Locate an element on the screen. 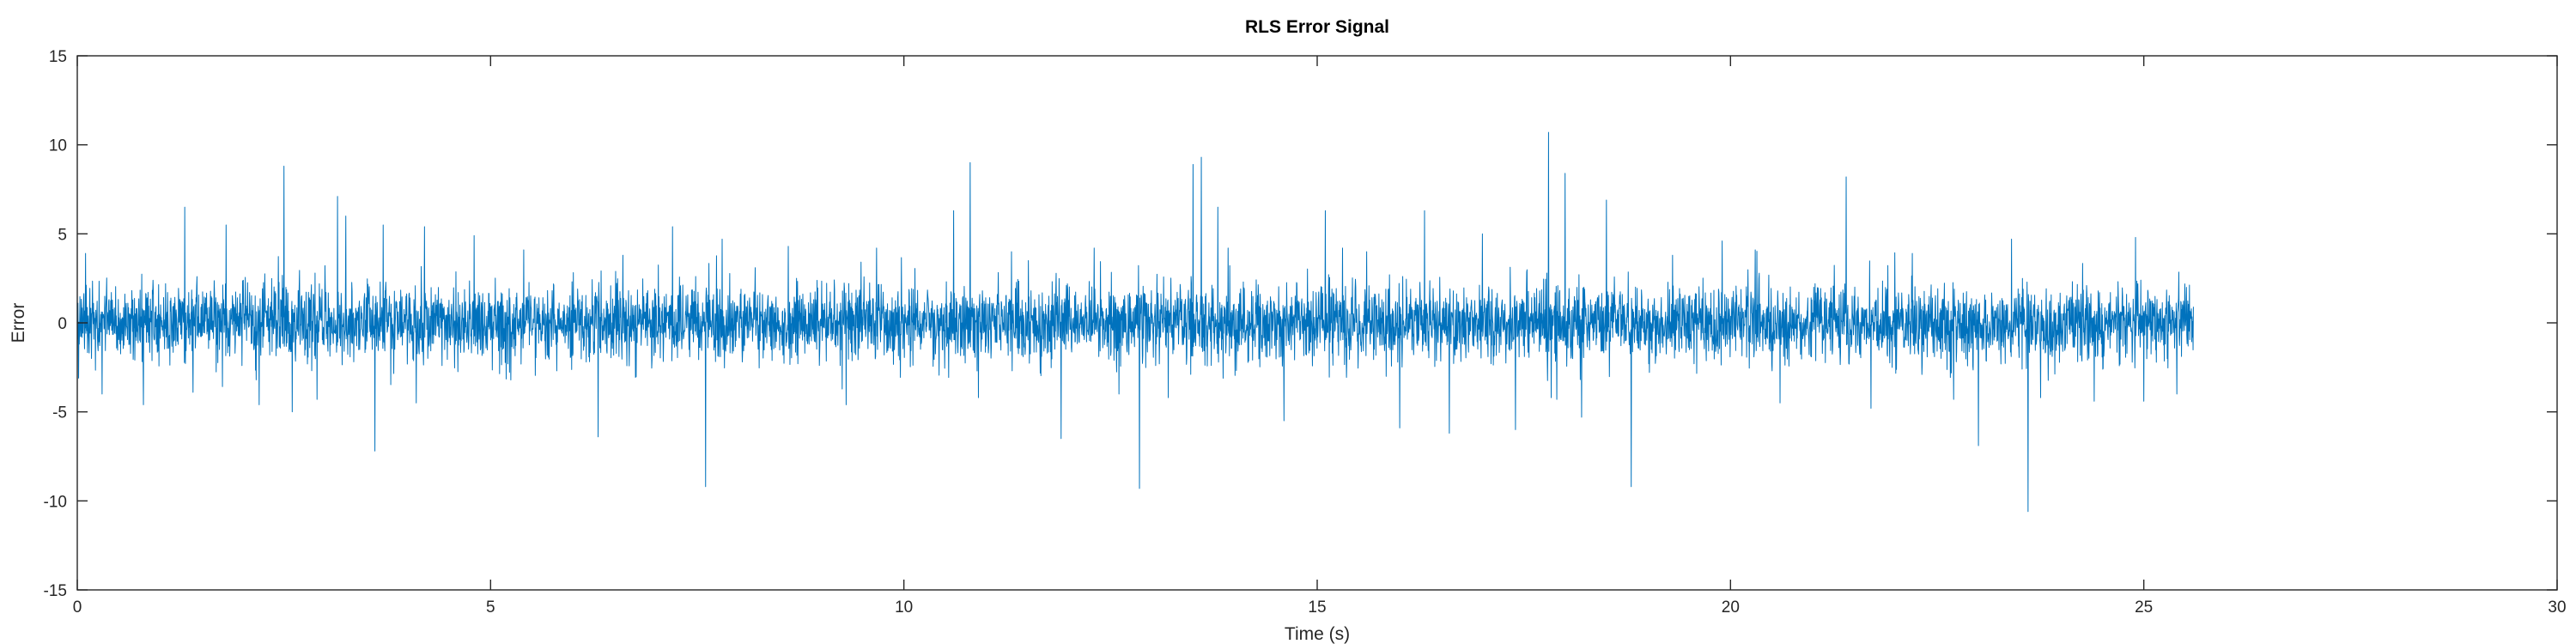 This screenshot has height=644, width=2576. y-tick-label: -5 is located at coordinates (59, 413).